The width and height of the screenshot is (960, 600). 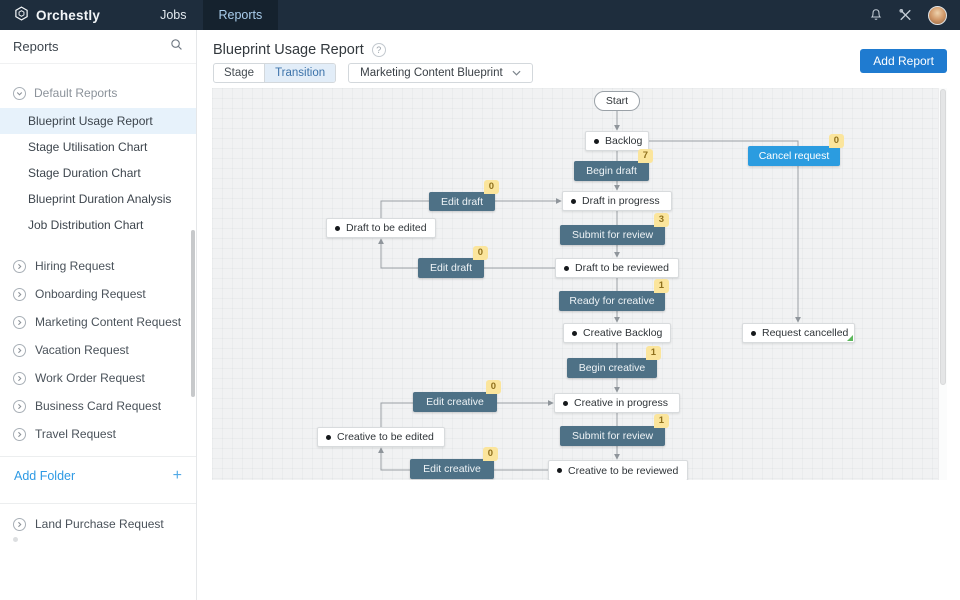 I want to click on add-folder-button: Add Folder +, so click(x=98, y=476).